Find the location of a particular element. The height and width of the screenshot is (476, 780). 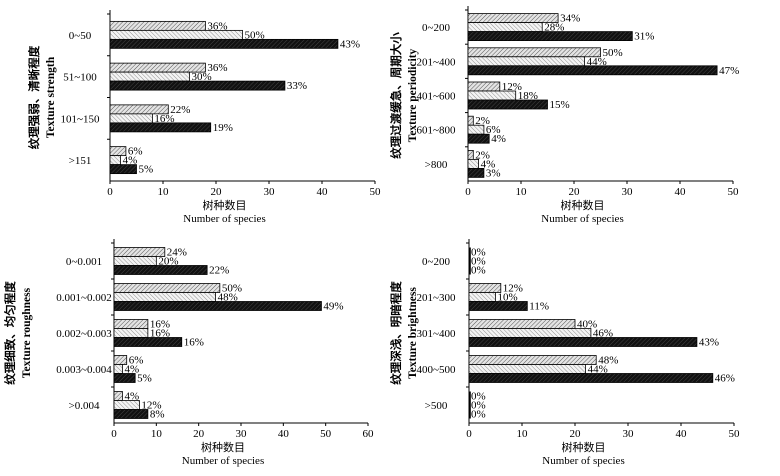

category-label: 51~100 is located at coordinates (80, 78).